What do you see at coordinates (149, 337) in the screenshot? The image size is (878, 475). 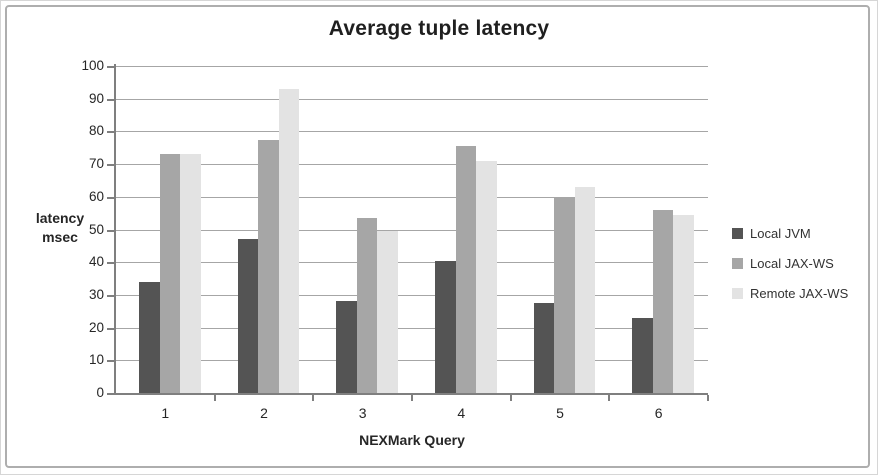 I see `bar-local-jvm-q1` at bounding box center [149, 337].